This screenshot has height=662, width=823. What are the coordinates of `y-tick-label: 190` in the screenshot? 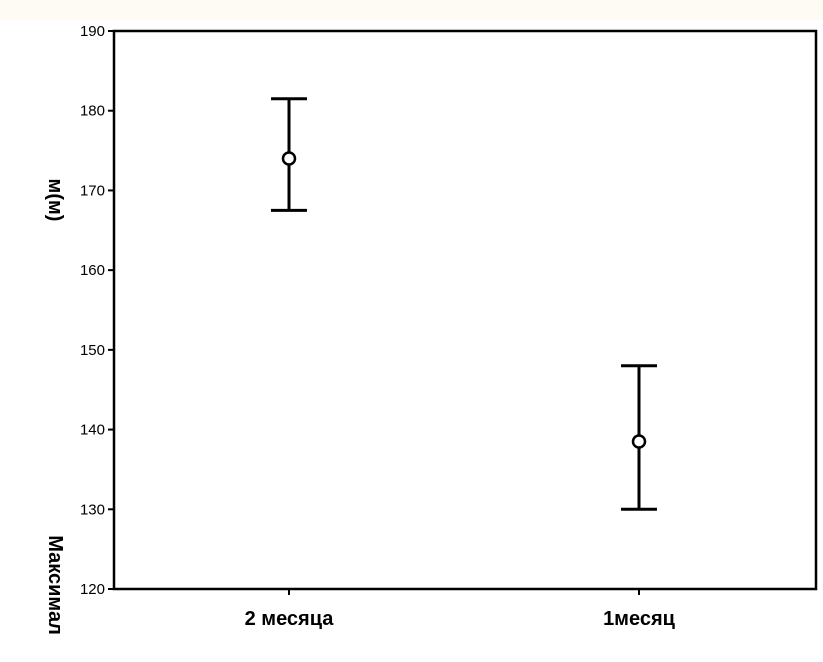 It's located at (92, 31).